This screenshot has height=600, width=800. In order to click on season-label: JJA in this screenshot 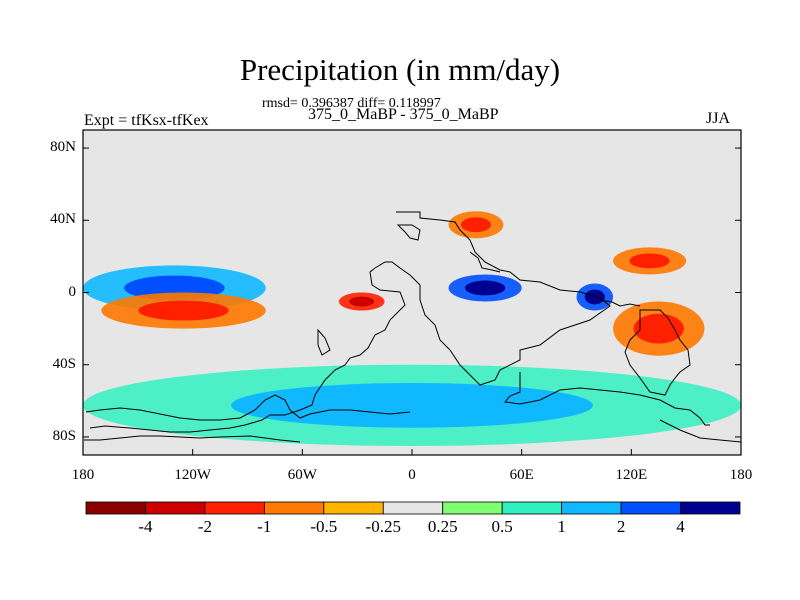, I will do `click(718, 118)`.